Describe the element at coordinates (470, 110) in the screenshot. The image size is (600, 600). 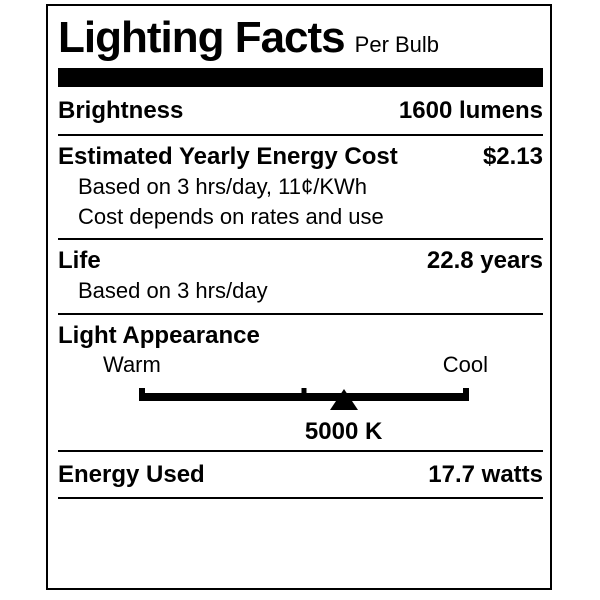
I see `brightness-value: 1600 lumens` at that location.